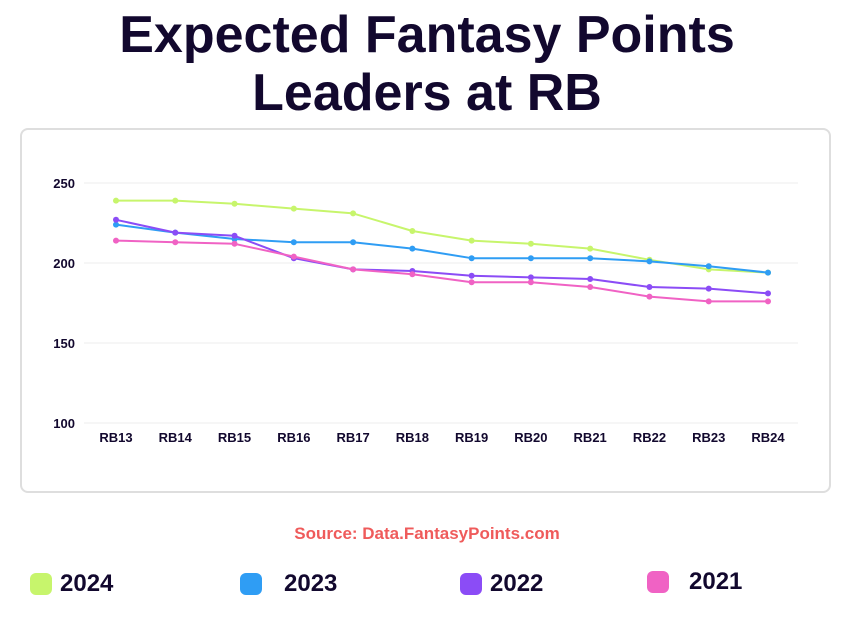 The height and width of the screenshot is (620, 854). I want to click on legend-swatch-2021, so click(658, 582).